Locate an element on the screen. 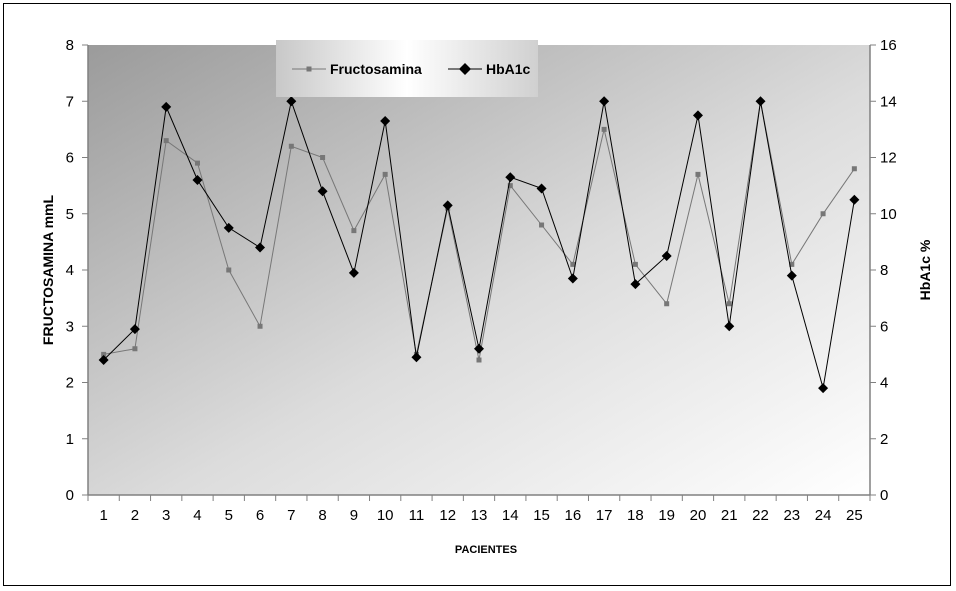  y-tick-label: 5 is located at coordinates (70, 214).